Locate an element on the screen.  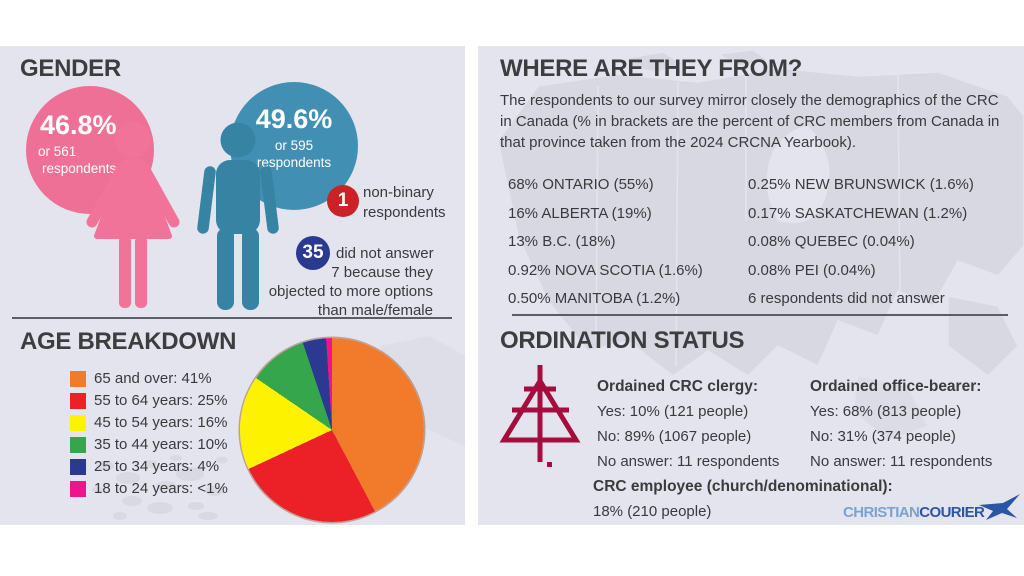
female-figure-icon is located at coordinates (133, 215).